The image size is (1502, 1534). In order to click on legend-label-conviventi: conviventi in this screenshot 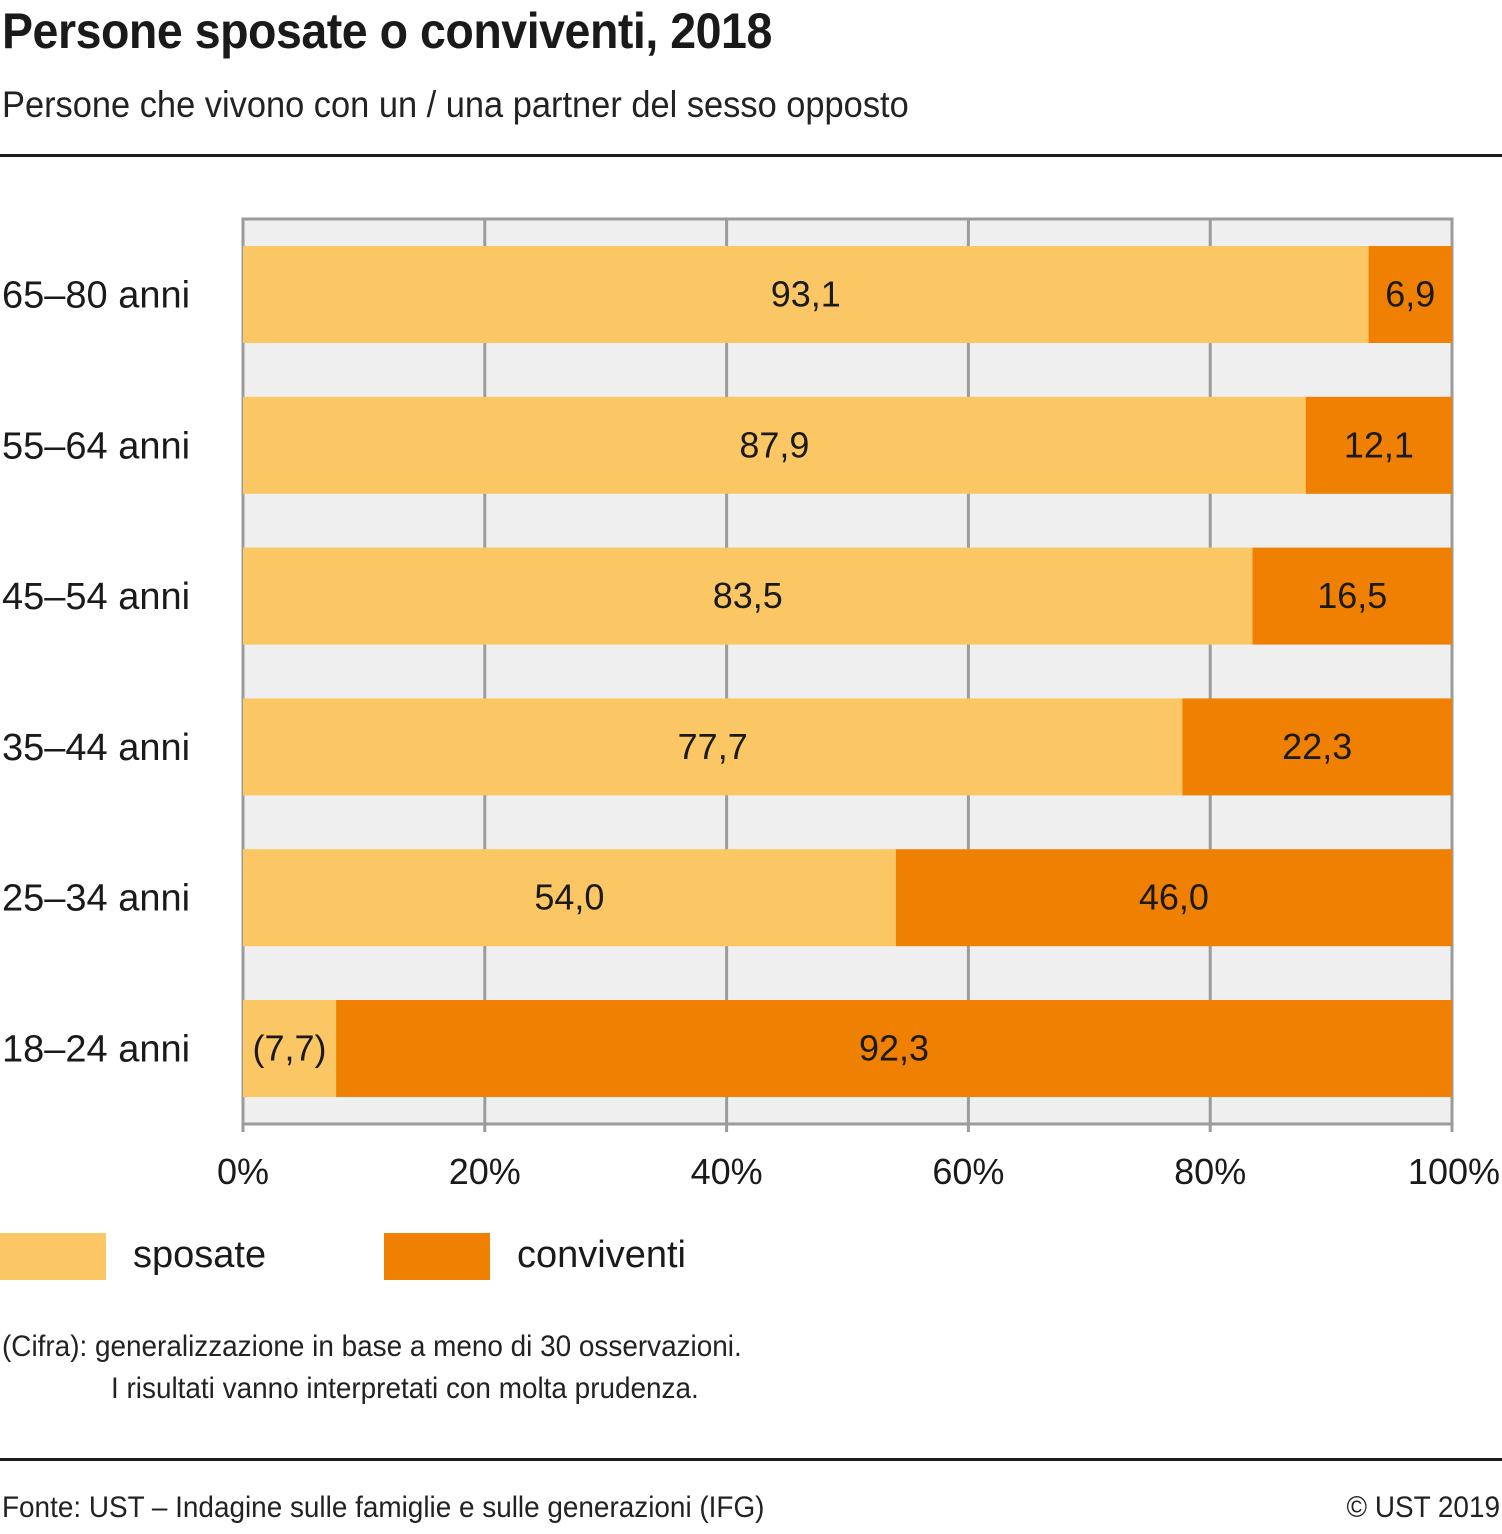, I will do `click(601, 1255)`.